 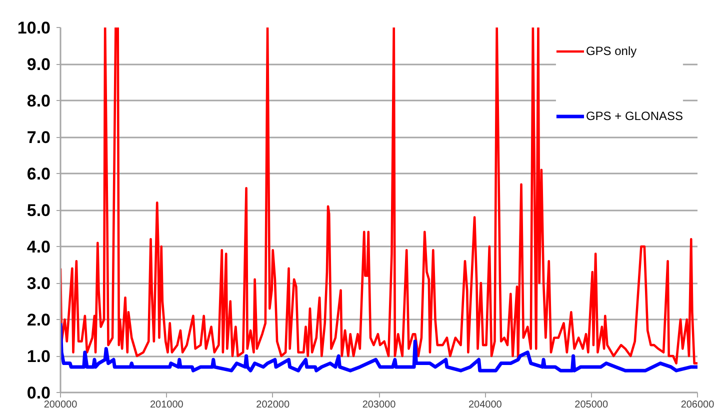 What do you see at coordinates (485, 405) in the screenshot?
I see `x-tick-label: 204000` at bounding box center [485, 405].